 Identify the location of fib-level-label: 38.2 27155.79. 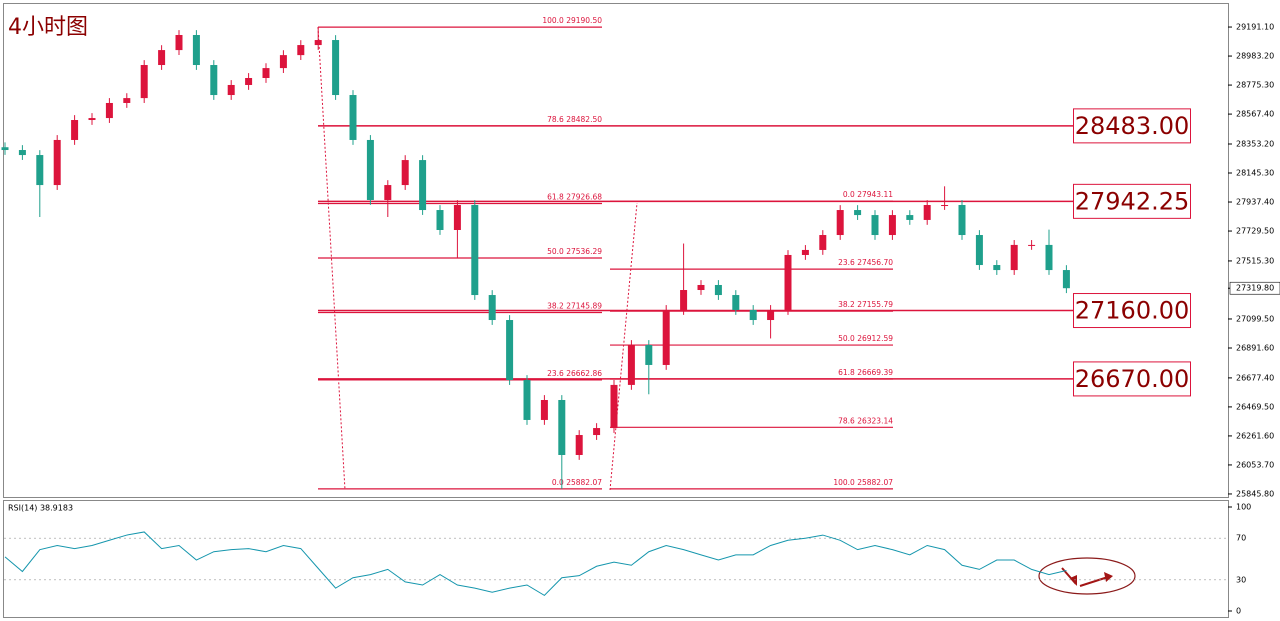
(865, 304).